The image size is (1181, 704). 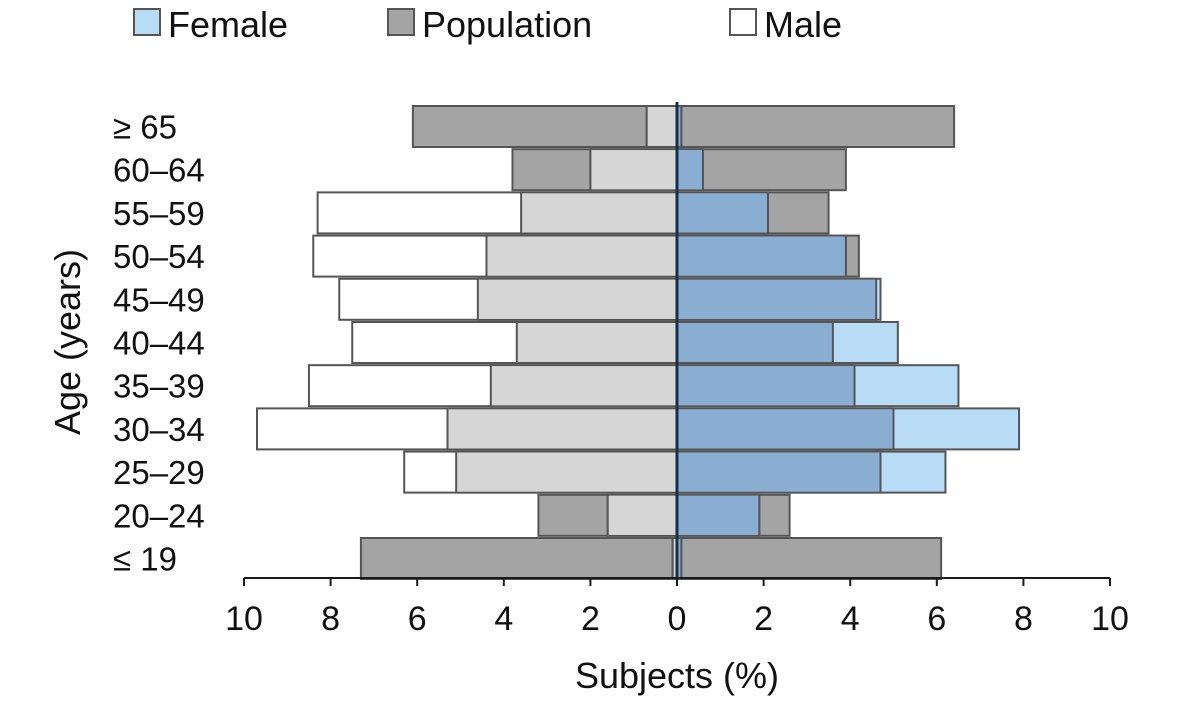 What do you see at coordinates (401, 22) in the screenshot?
I see `legend-swatch-population` at bounding box center [401, 22].